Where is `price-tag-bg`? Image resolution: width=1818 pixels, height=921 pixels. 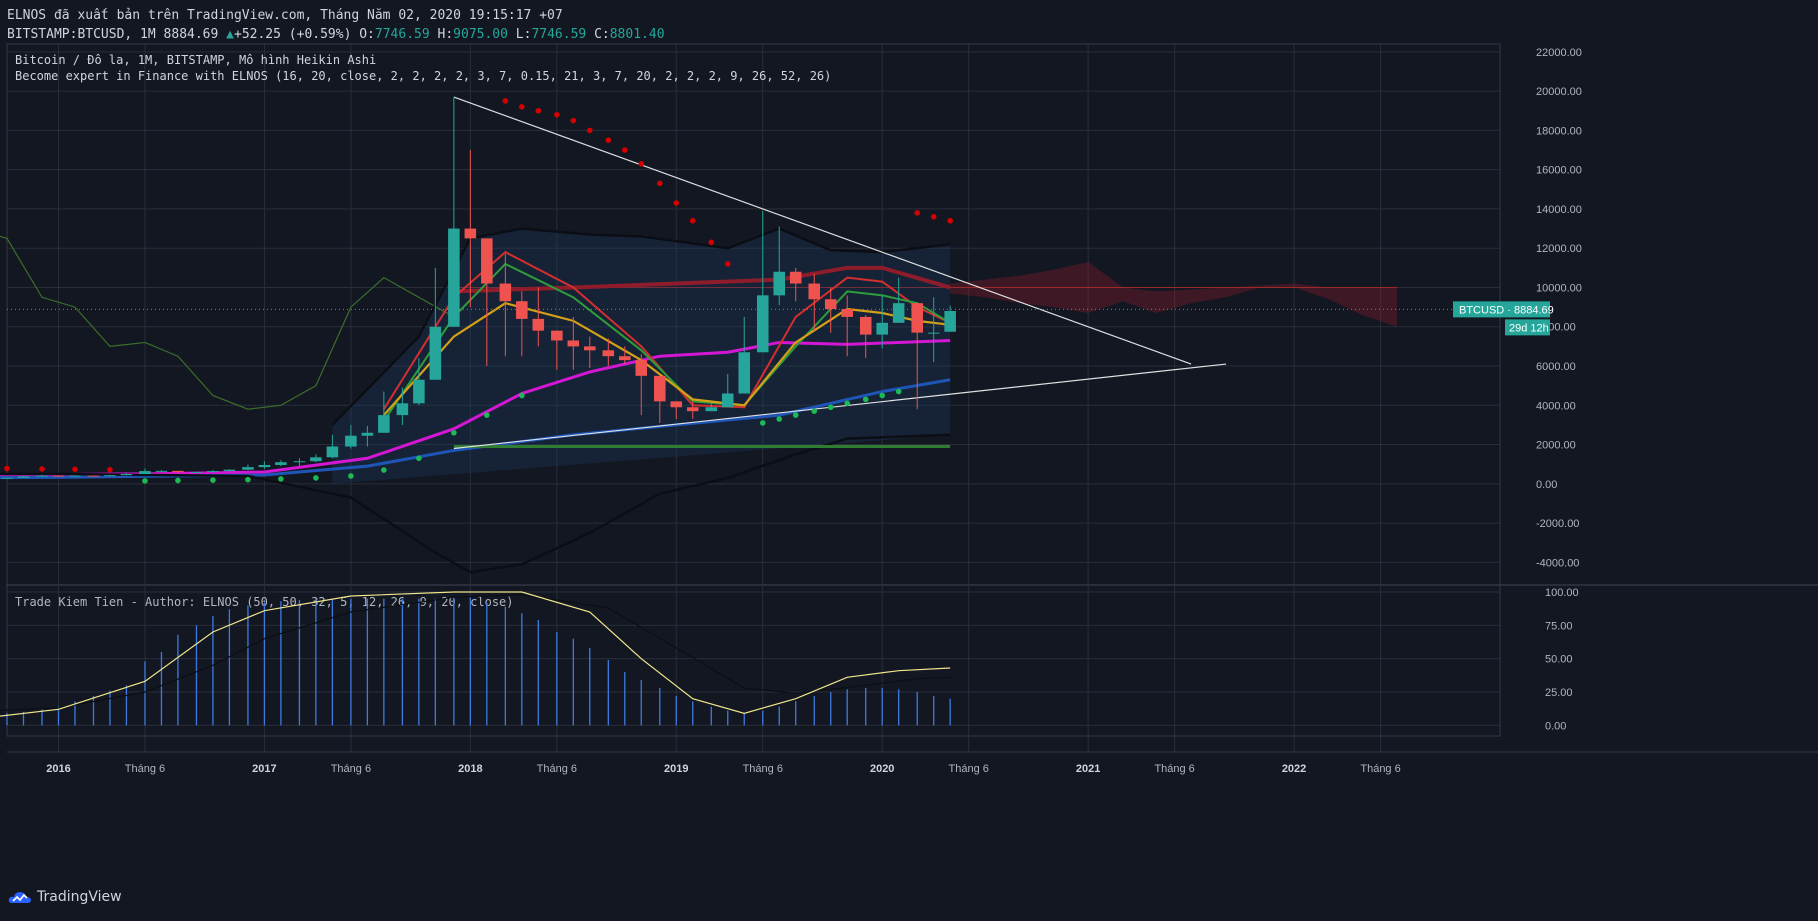 price-tag-bg is located at coordinates (1501, 309).